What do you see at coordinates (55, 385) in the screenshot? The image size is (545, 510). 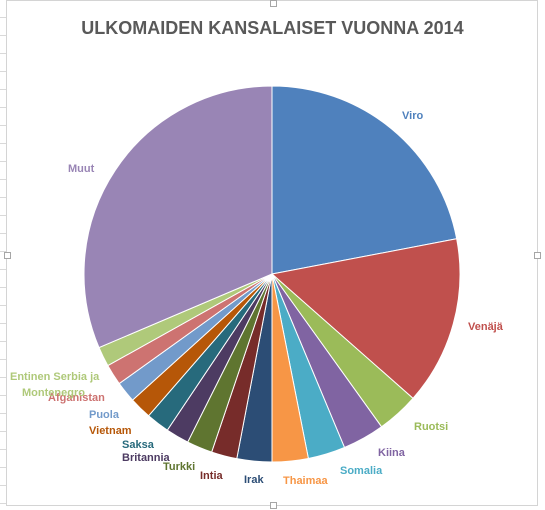 I see `slice-label: Entinen Serbia ja Montenegro` at bounding box center [55, 385].